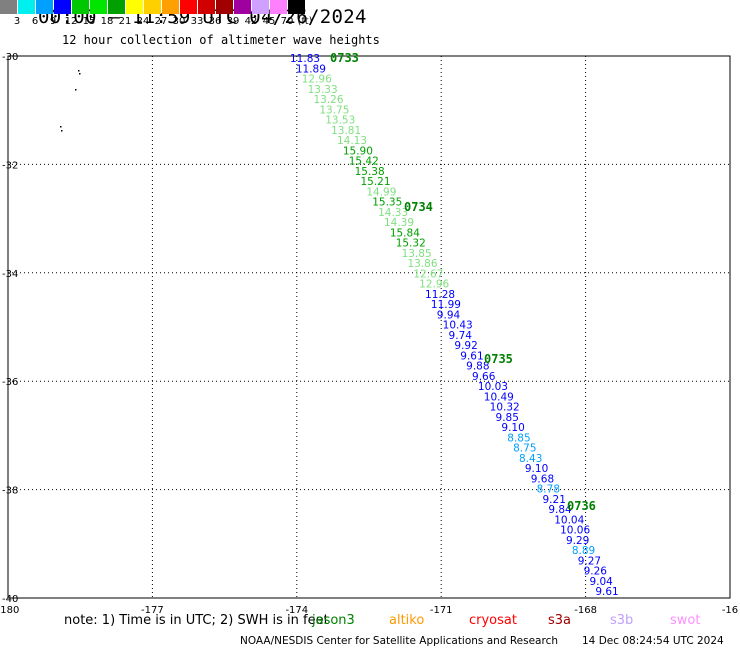 Image resolution: width=740 pixels, height=650 pixels. I want to click on wave-height-label: 9.92, so click(465, 346).